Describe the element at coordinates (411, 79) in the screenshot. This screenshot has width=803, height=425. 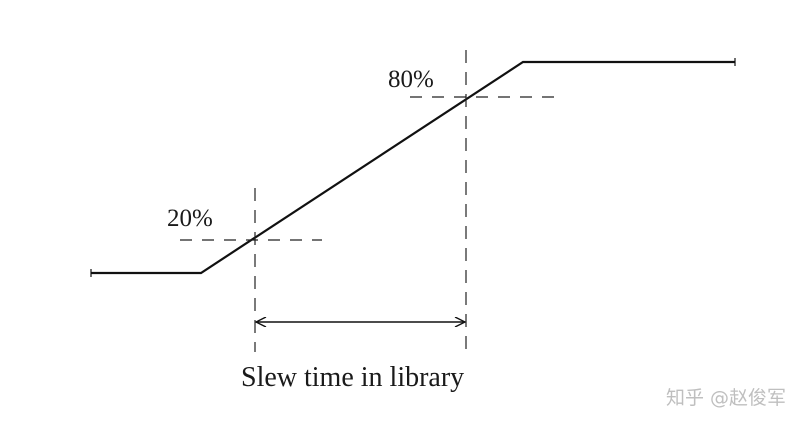
I see `label-80-percent: 80%` at that location.